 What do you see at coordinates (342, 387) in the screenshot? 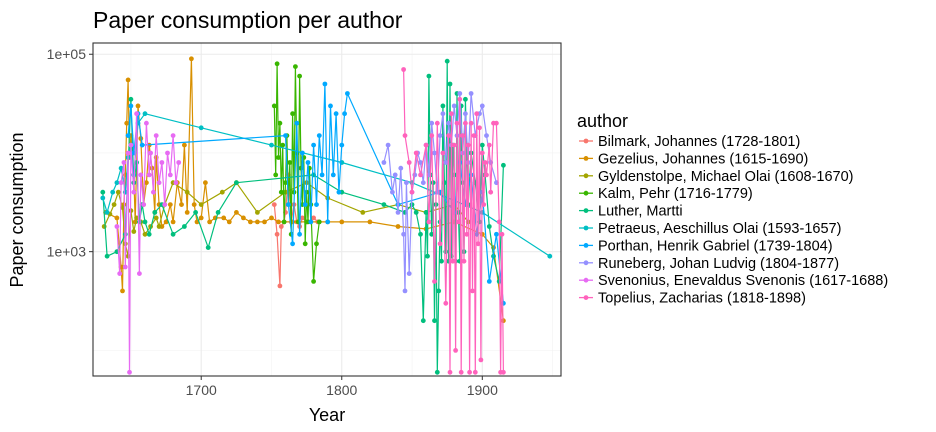
I see `x-axis: 1700 1800 1900` at bounding box center [342, 387].